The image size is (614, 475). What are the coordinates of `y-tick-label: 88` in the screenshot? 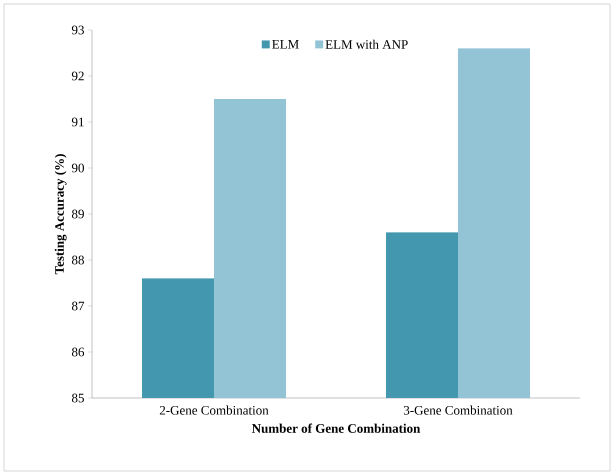 It's located at (78, 260).